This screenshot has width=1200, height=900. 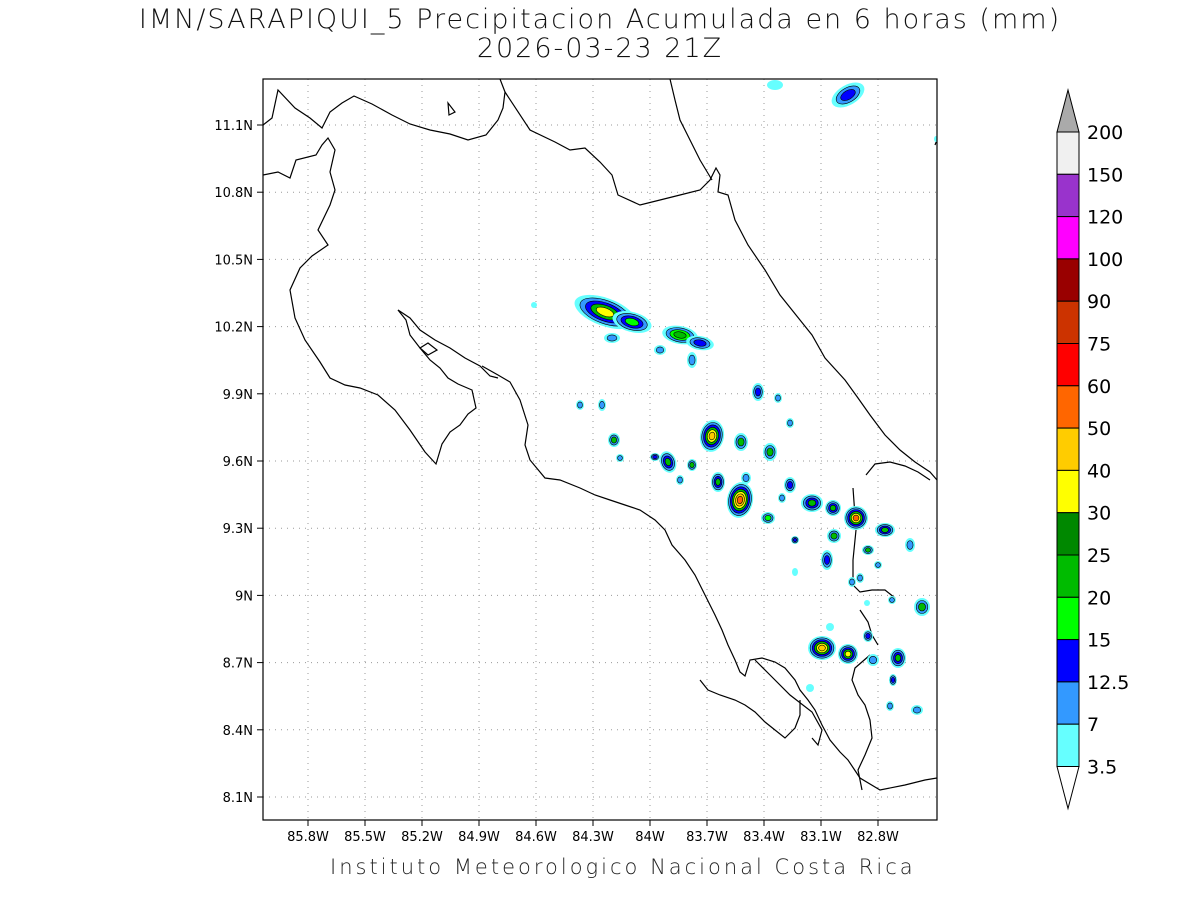 What do you see at coordinates (1099, 598) in the screenshot?
I see `colorbar-label: 20` at bounding box center [1099, 598].